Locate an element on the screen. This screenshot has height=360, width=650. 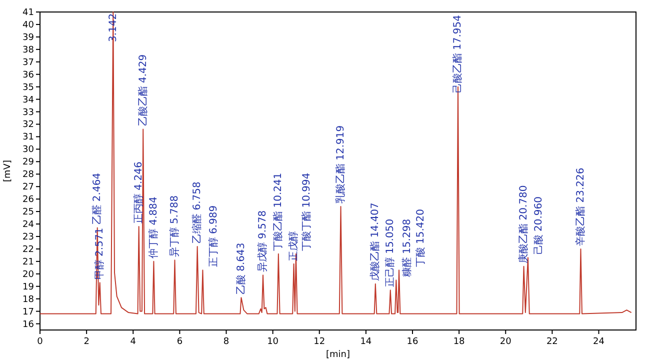
annotation: 丁酸 15.420 is located at coordinates (420, 238).